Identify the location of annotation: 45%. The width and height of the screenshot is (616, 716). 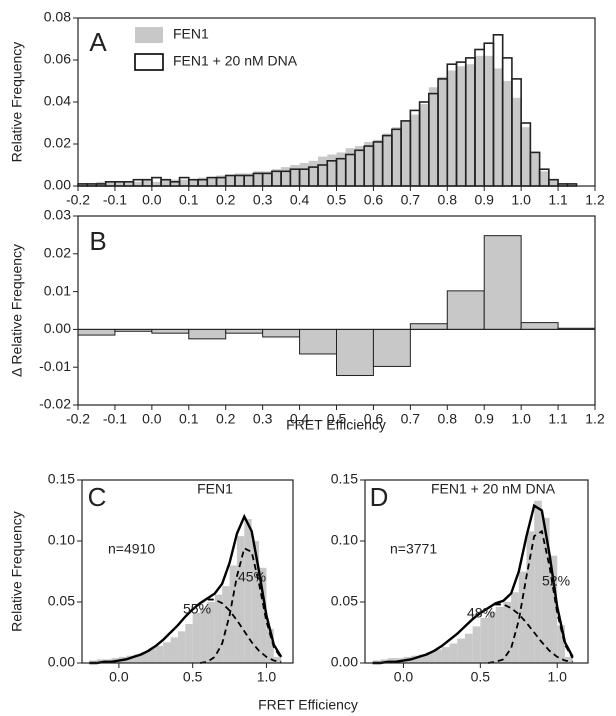
(252, 577).